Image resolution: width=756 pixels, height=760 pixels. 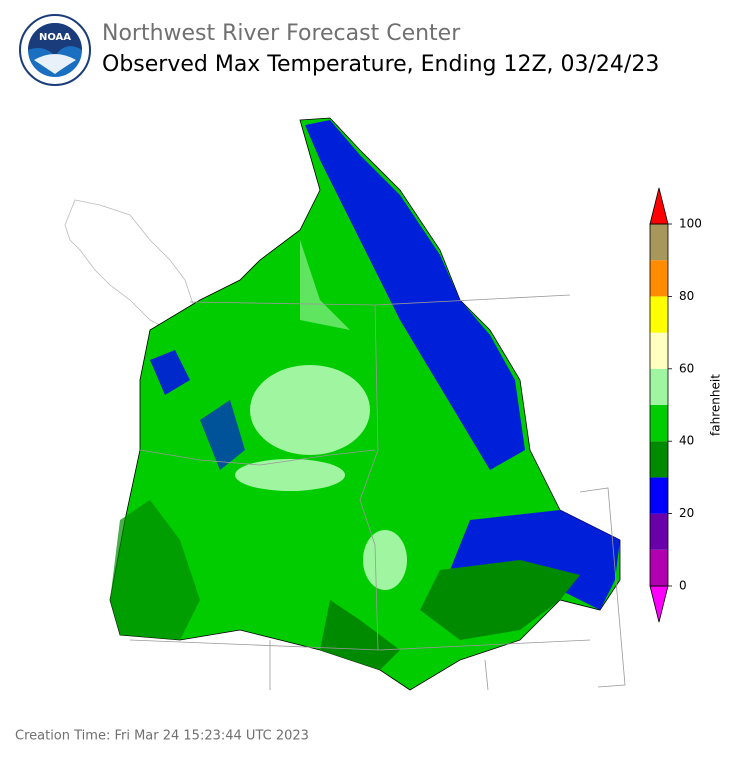 I want to click on colorbar-tick-label: 80, so click(x=686, y=296).